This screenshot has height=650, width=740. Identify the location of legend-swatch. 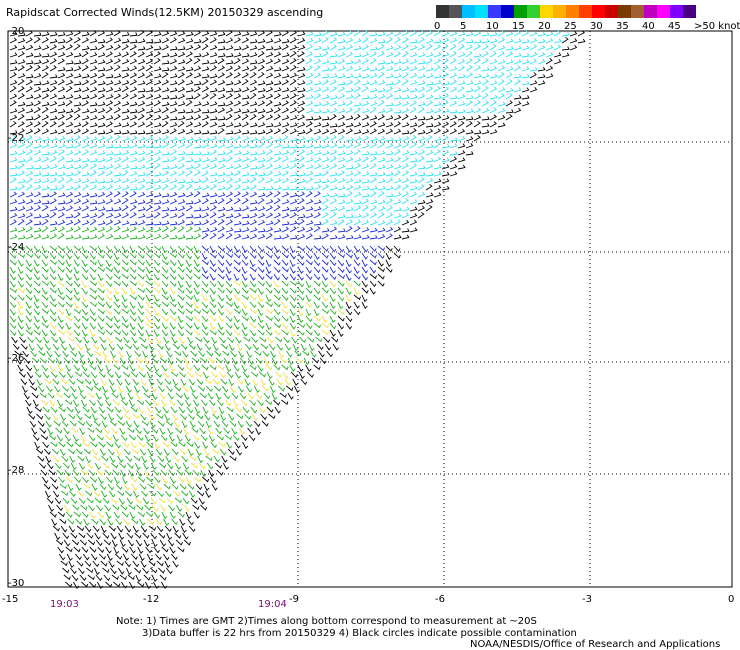
(689, 11).